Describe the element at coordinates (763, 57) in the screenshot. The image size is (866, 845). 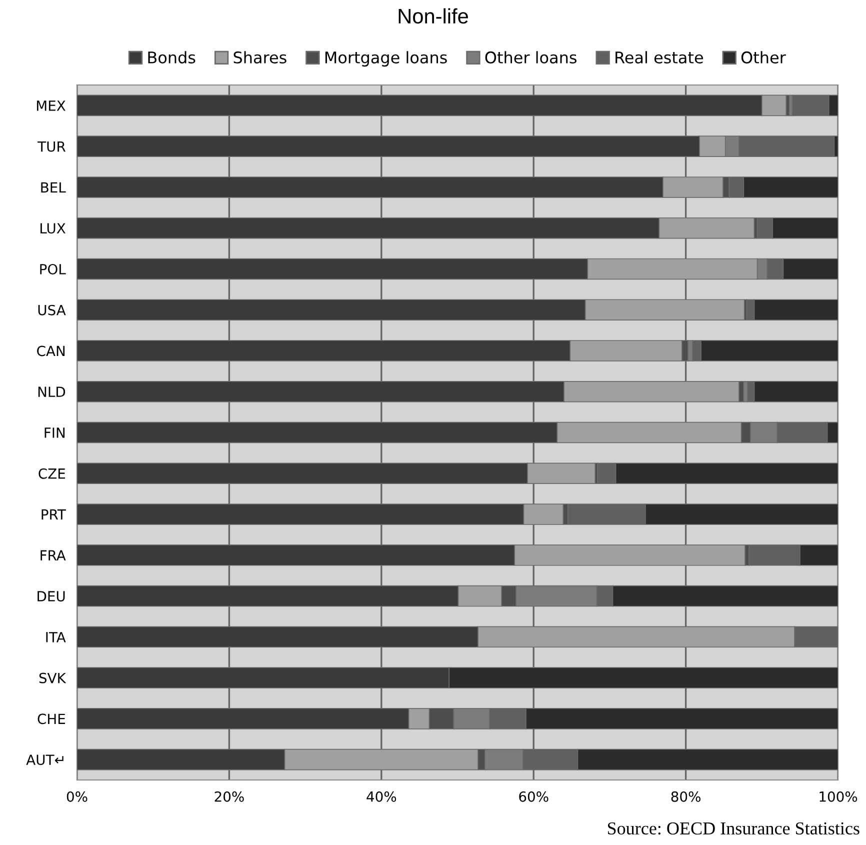
I see `legend-label: Other` at that location.